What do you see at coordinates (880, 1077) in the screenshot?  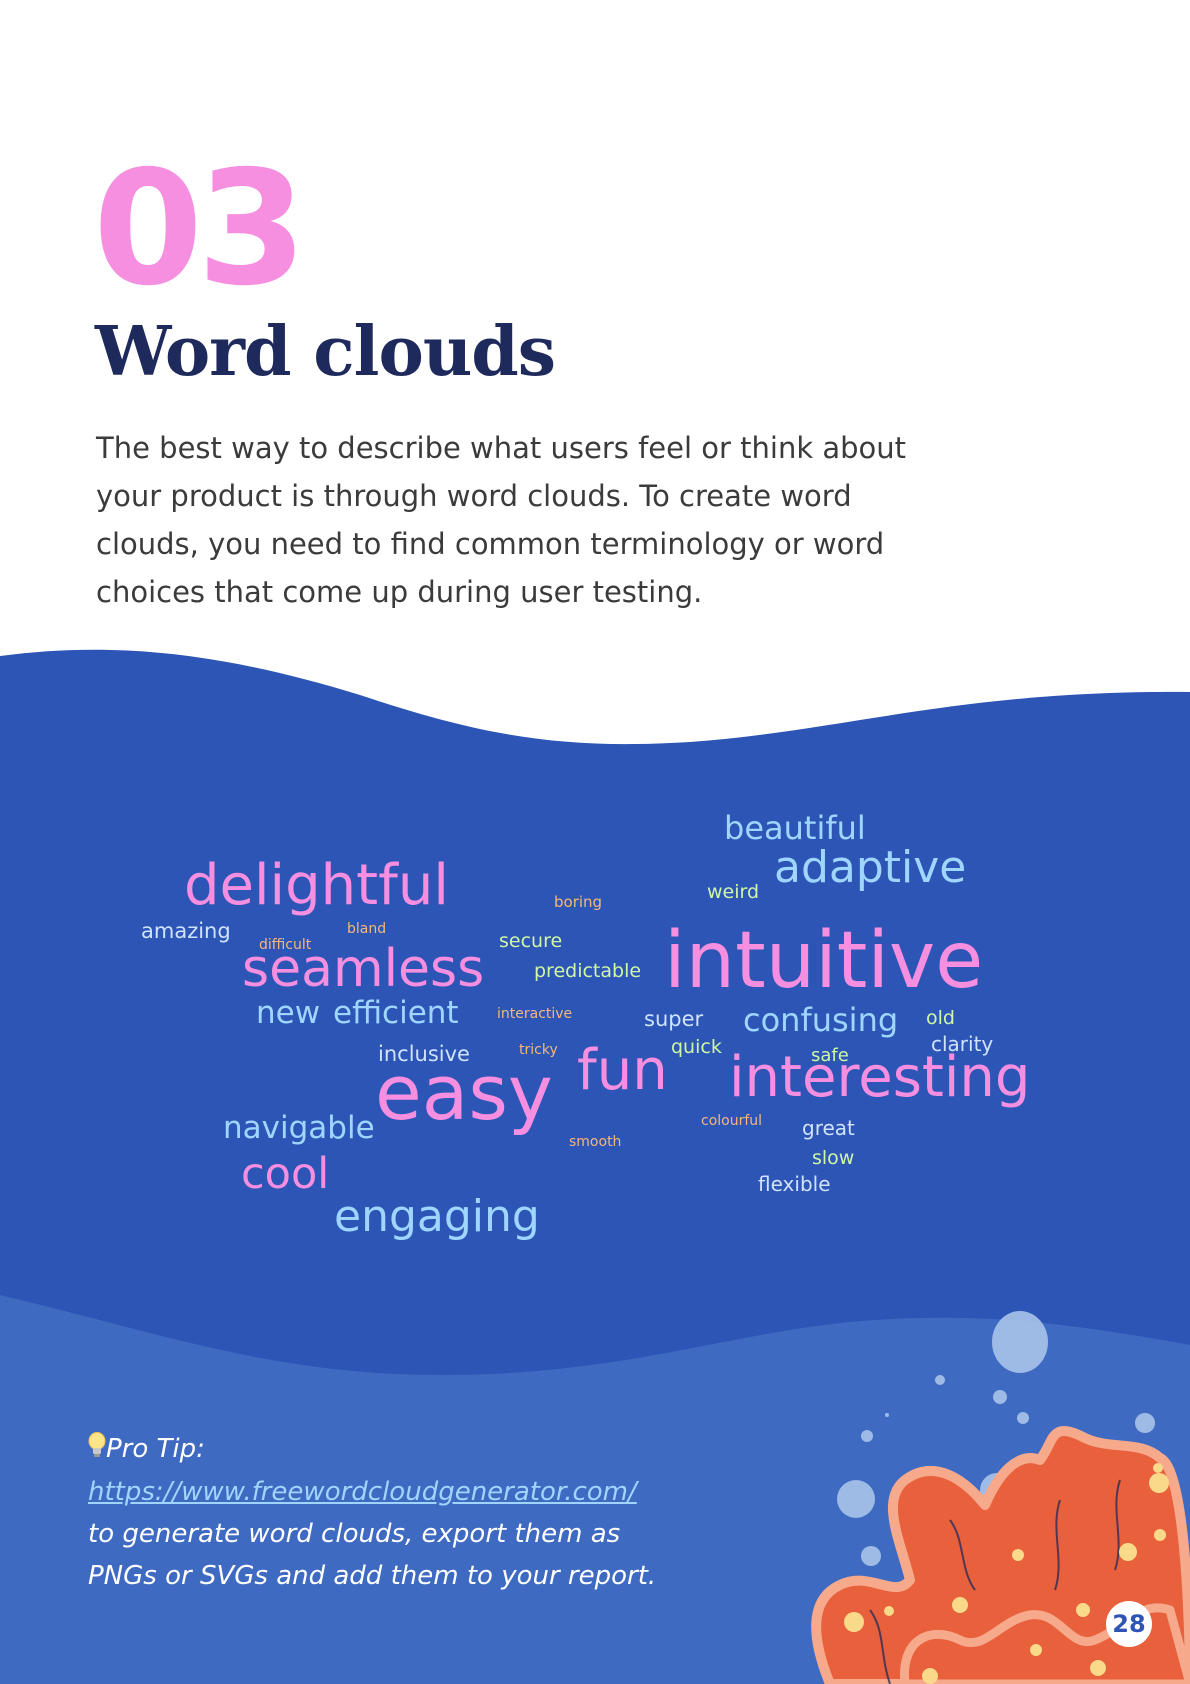 I see `cloud-word: interesting` at bounding box center [880, 1077].